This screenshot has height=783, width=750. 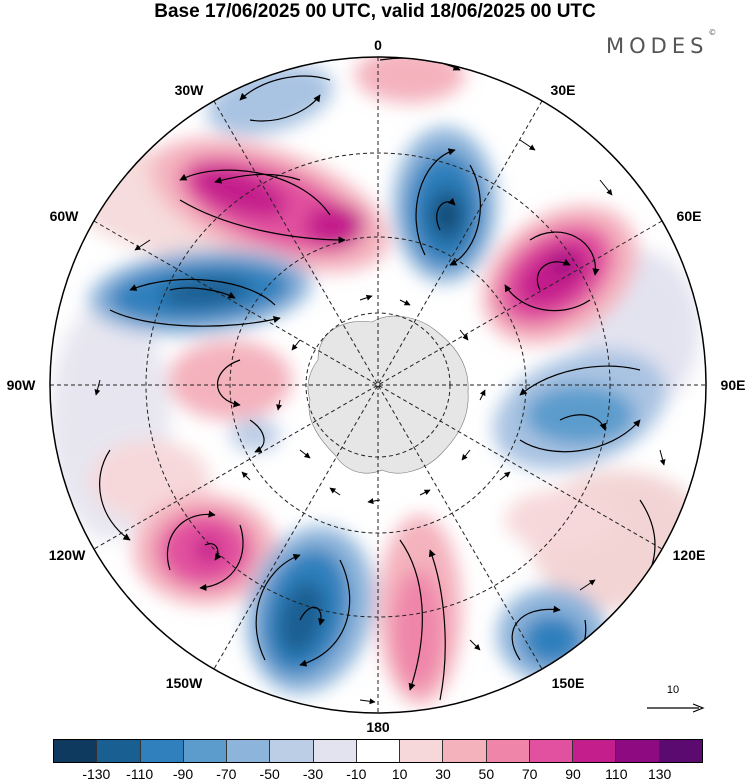 I want to click on copyright-mark: ©, so click(x=712, y=32).